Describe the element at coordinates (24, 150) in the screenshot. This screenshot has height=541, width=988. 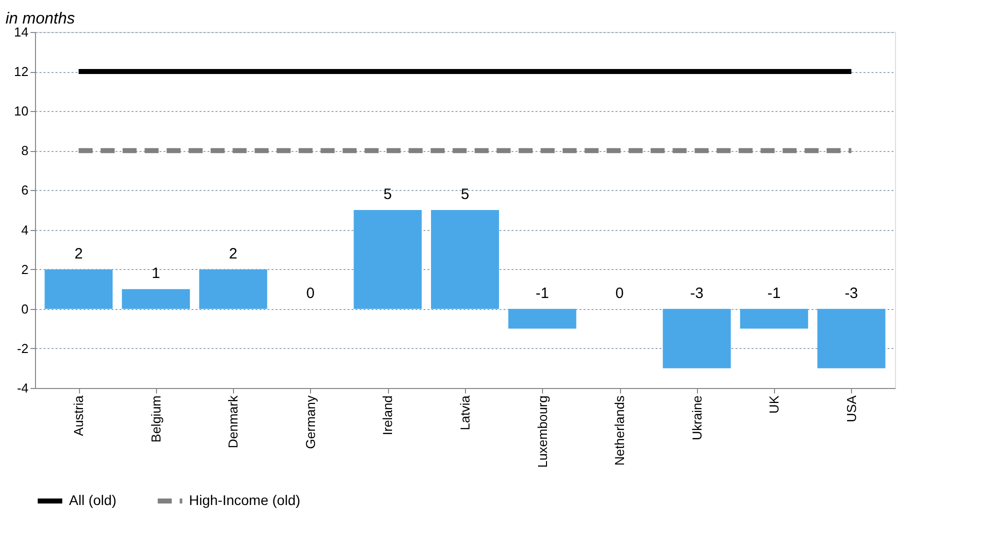
I see `y-tick-label: 8` at that location.